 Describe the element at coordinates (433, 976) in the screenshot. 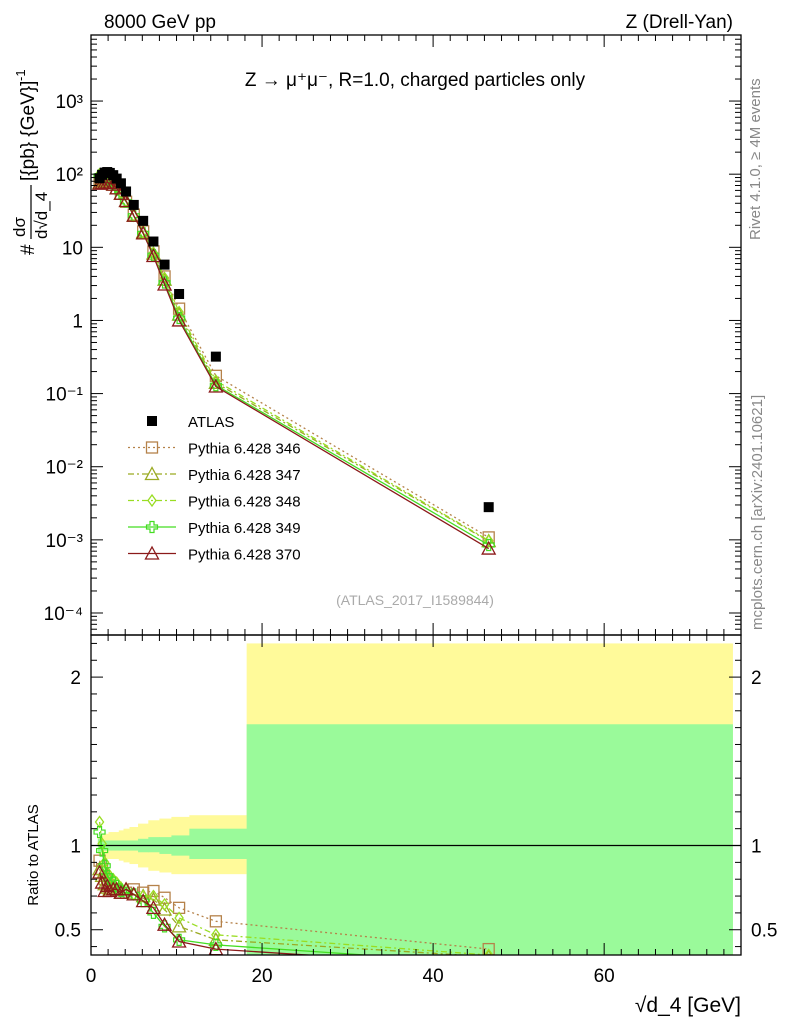

I see `x-tick-label: 40` at that location.